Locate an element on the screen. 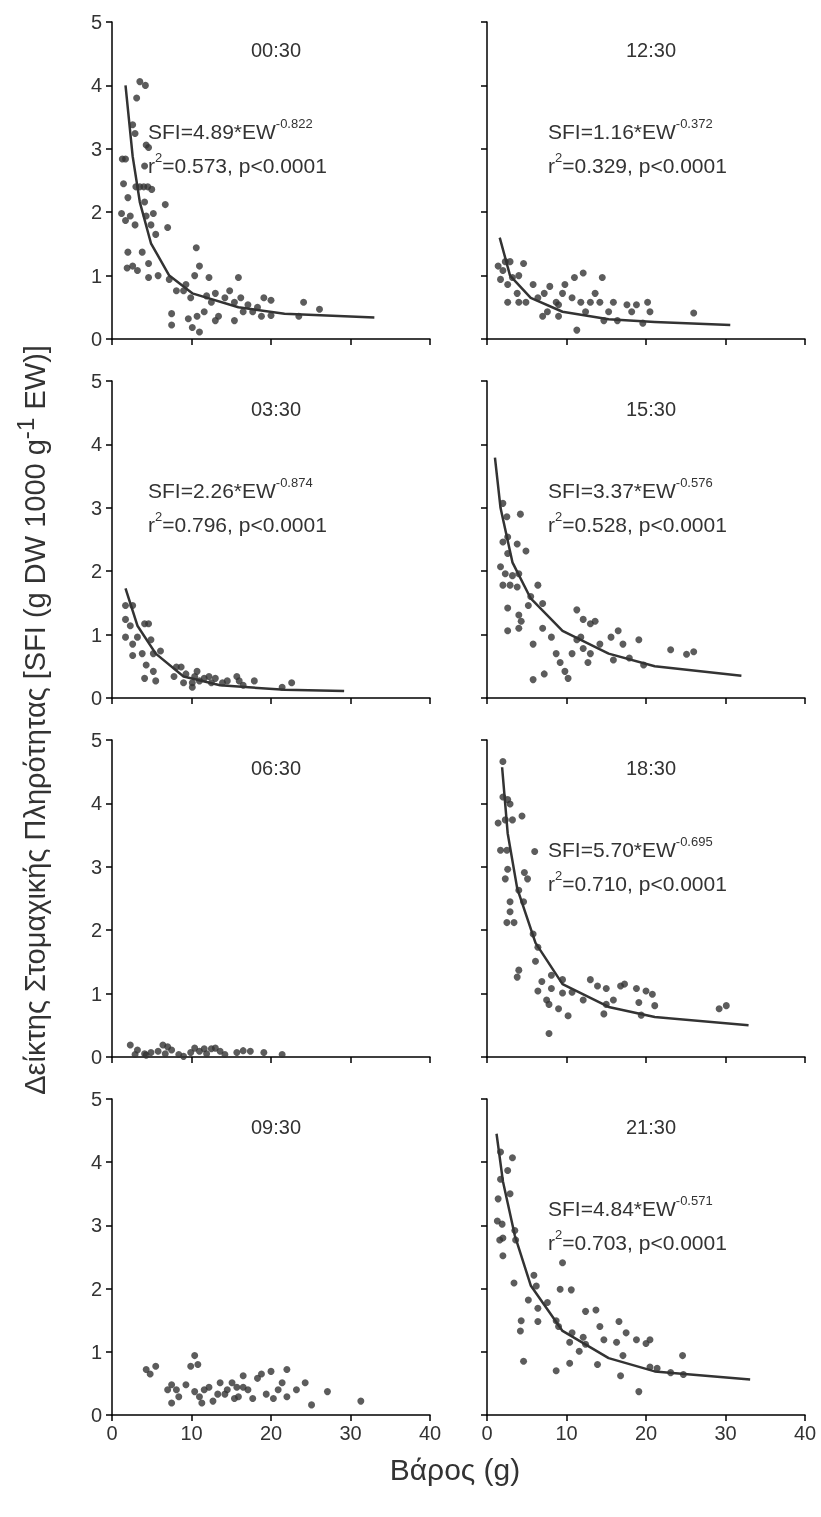  text: 06:30 is located at coordinates (276, 768).